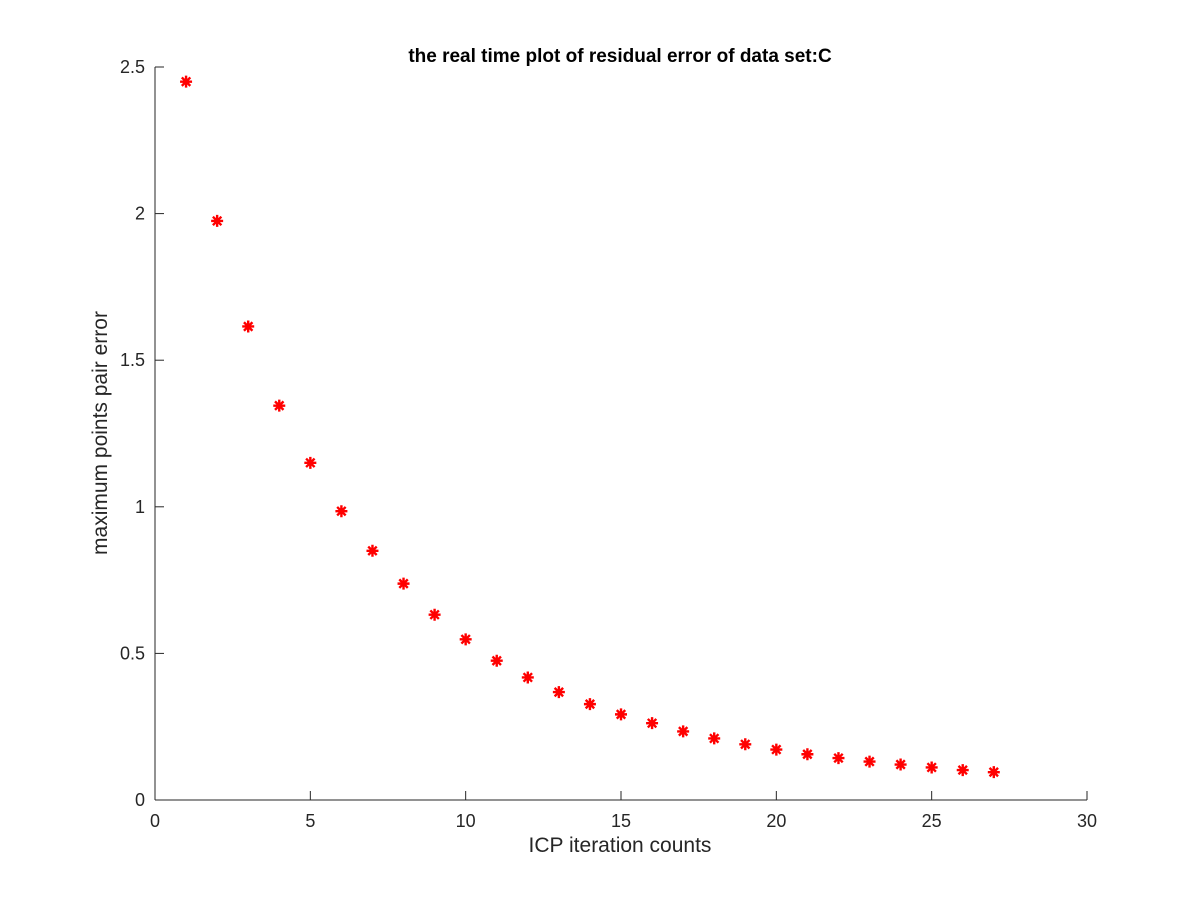  Describe the element at coordinates (132, 360) in the screenshot. I see `y-tick-label: 1.5` at that location.